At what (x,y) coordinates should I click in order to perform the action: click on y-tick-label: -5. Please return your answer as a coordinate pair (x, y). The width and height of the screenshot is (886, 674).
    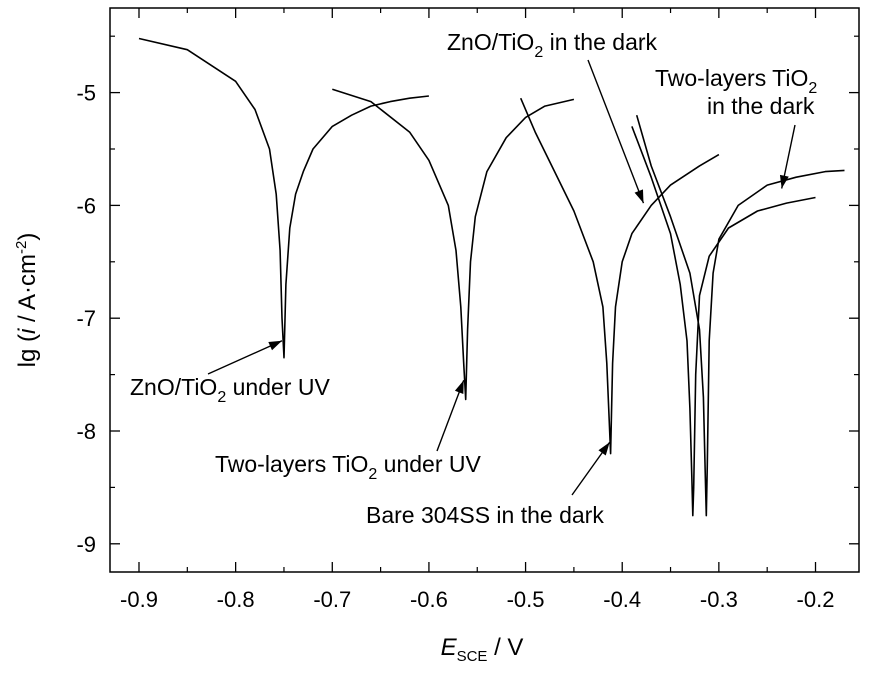
    Looking at the image, I should click on (86, 93).